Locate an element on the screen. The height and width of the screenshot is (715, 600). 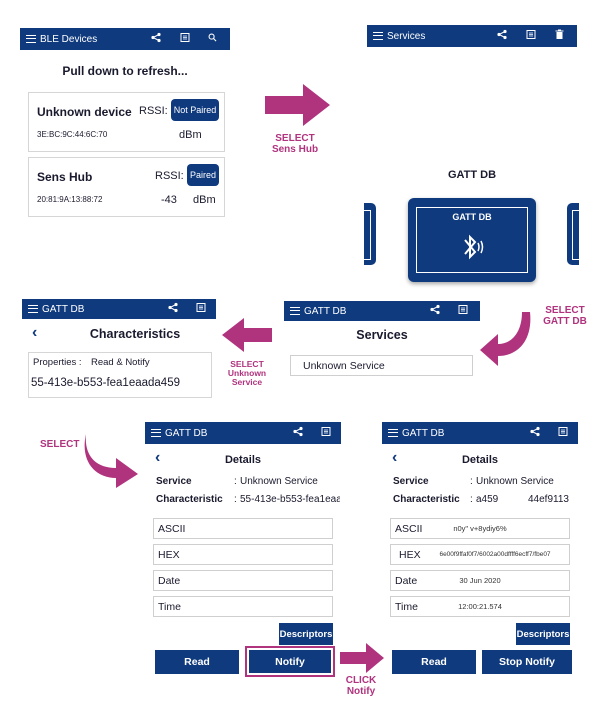
characteristic-value: 55-413e-b553-fea1eaa is located at coordinates (290, 499).